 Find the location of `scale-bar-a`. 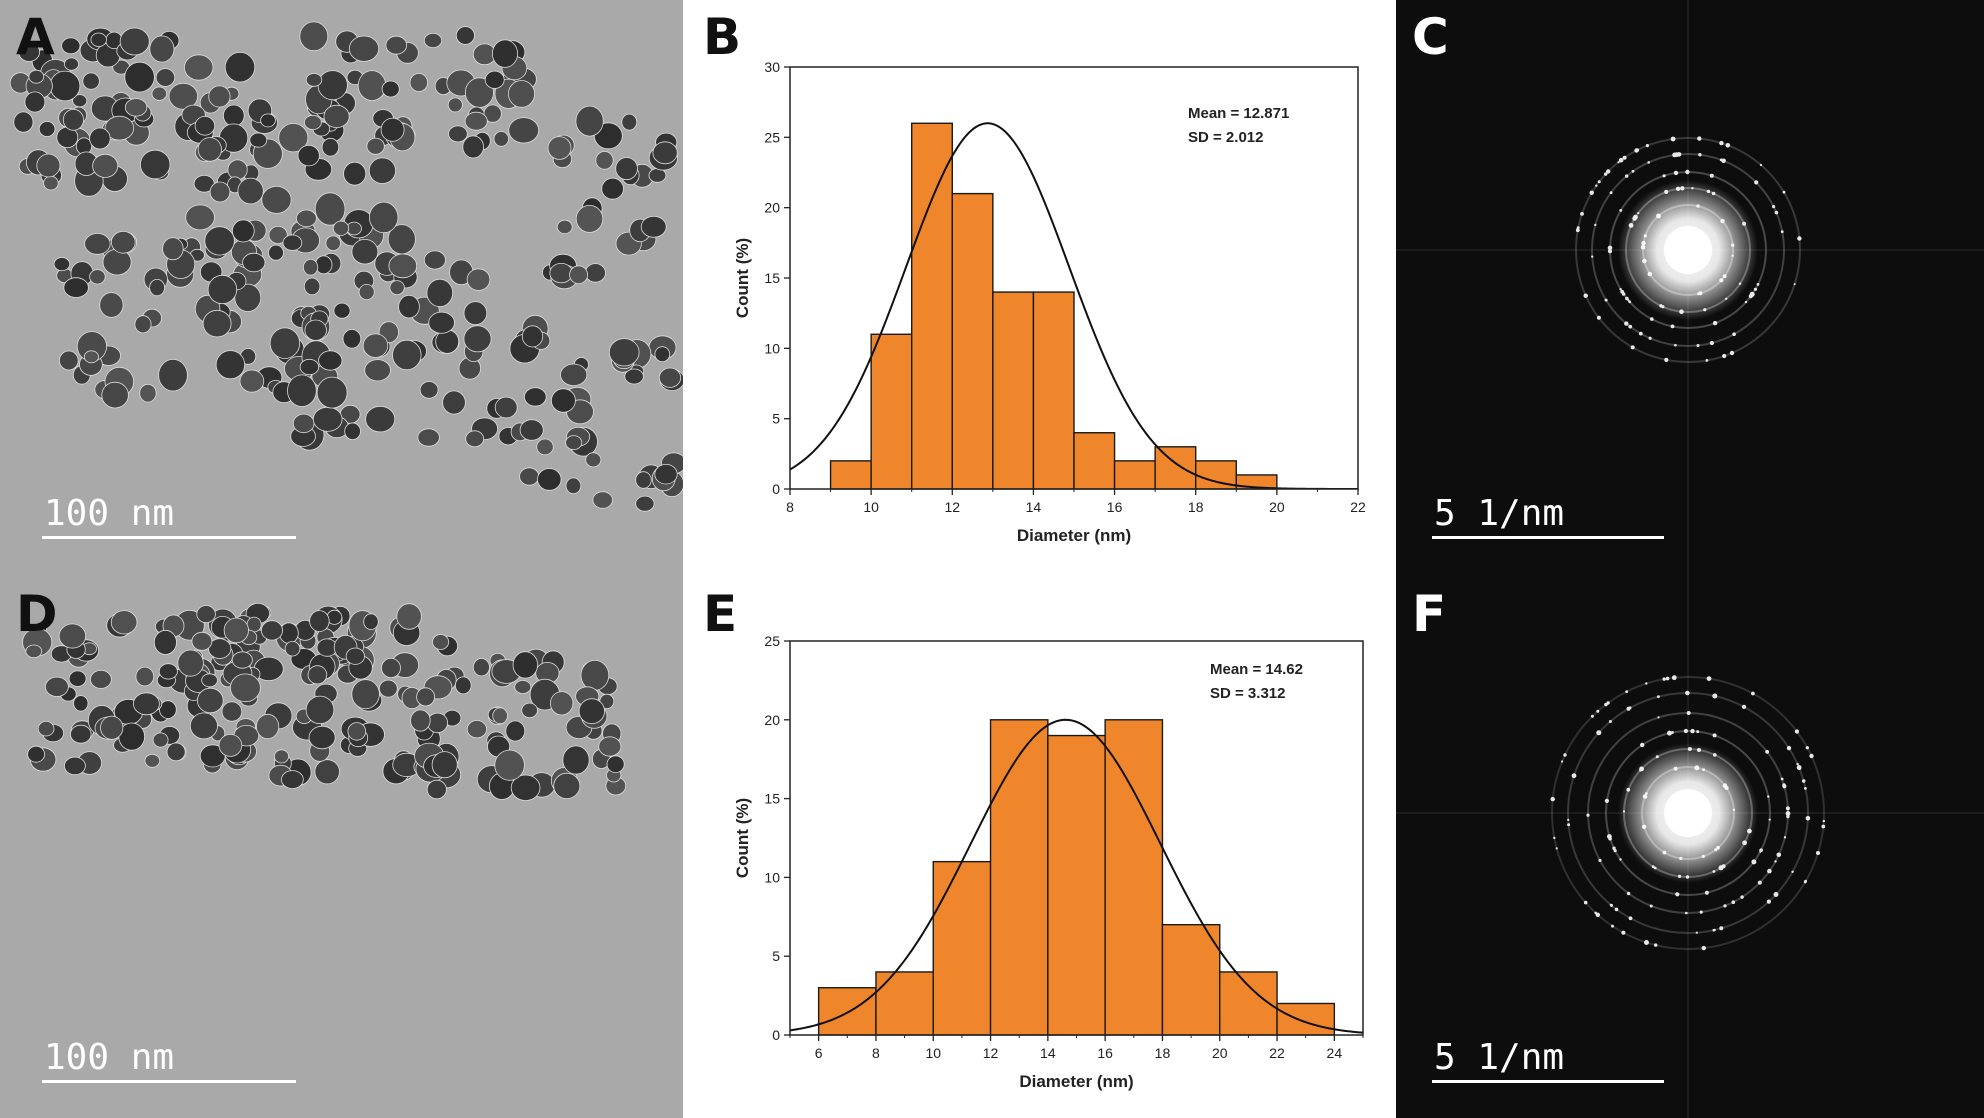

scale-bar-a is located at coordinates (169, 537).